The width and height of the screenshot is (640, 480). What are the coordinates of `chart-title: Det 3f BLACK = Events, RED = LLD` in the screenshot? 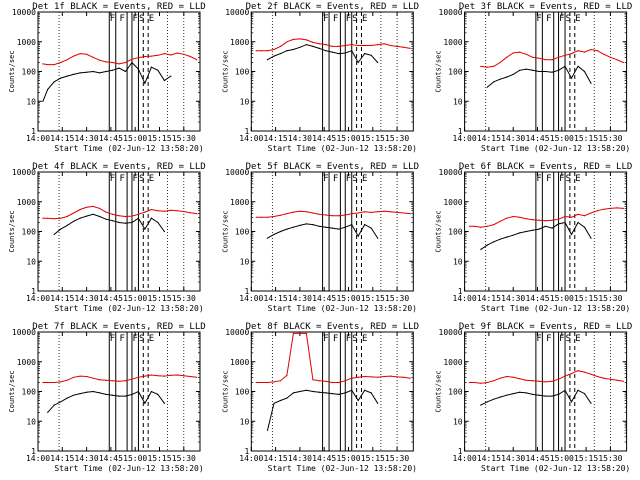 It's located at (545, 7).